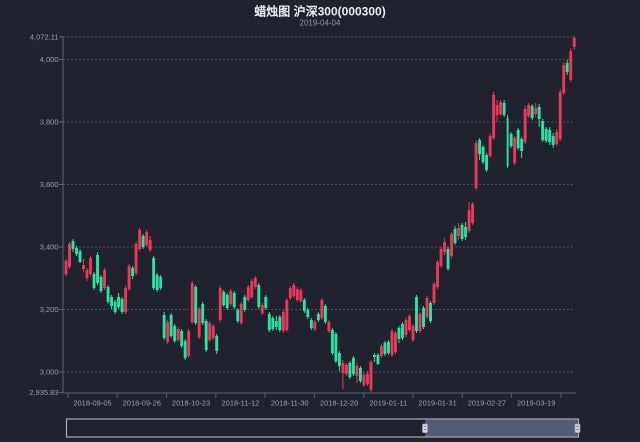 The height and width of the screenshot is (442, 640). Describe the element at coordinates (49, 184) in the screenshot. I see `svg-text: 3,600` at that location.